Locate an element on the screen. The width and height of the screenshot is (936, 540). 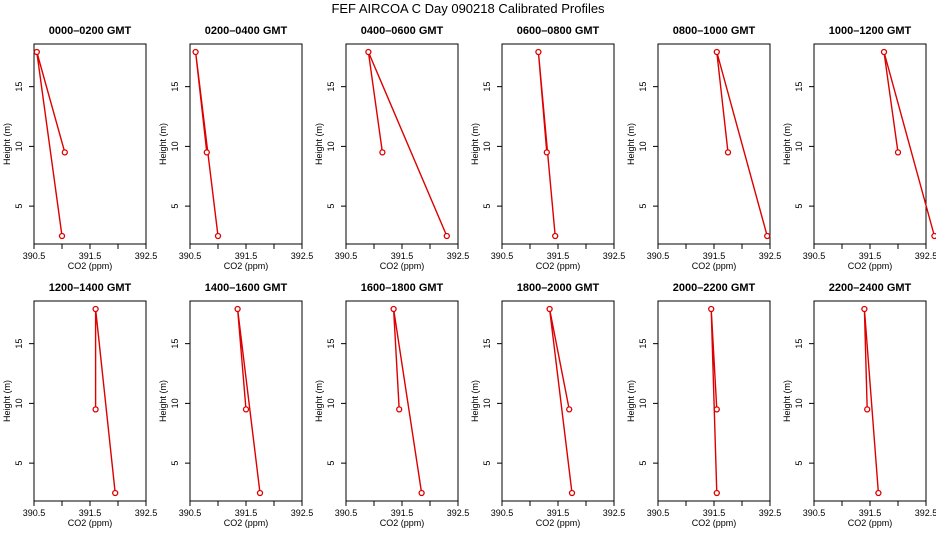
panel-title: 1800–2000 GMT is located at coordinates (558, 288).